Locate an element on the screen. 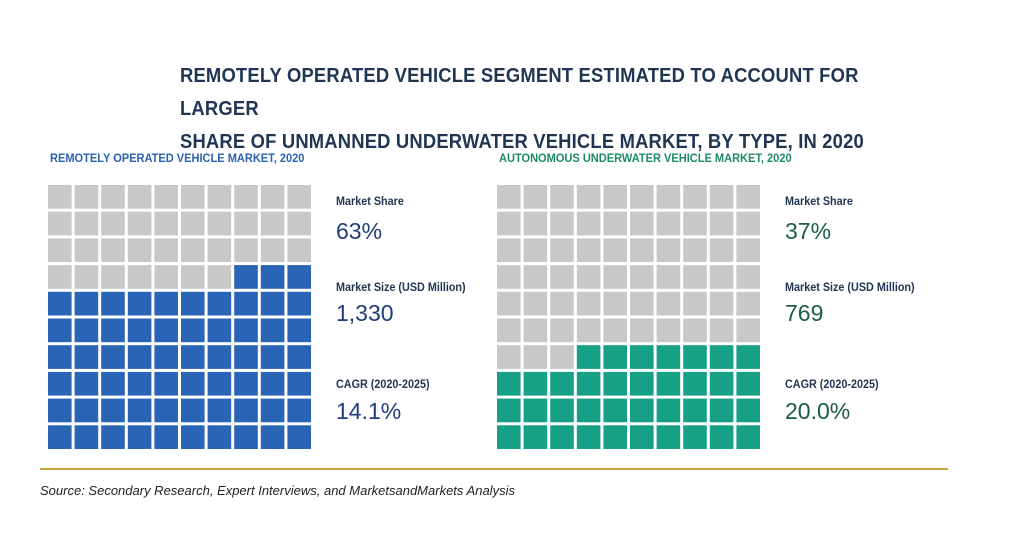 This screenshot has width=1024, height=555. auv-market-size-value: 769 is located at coordinates (804, 313).